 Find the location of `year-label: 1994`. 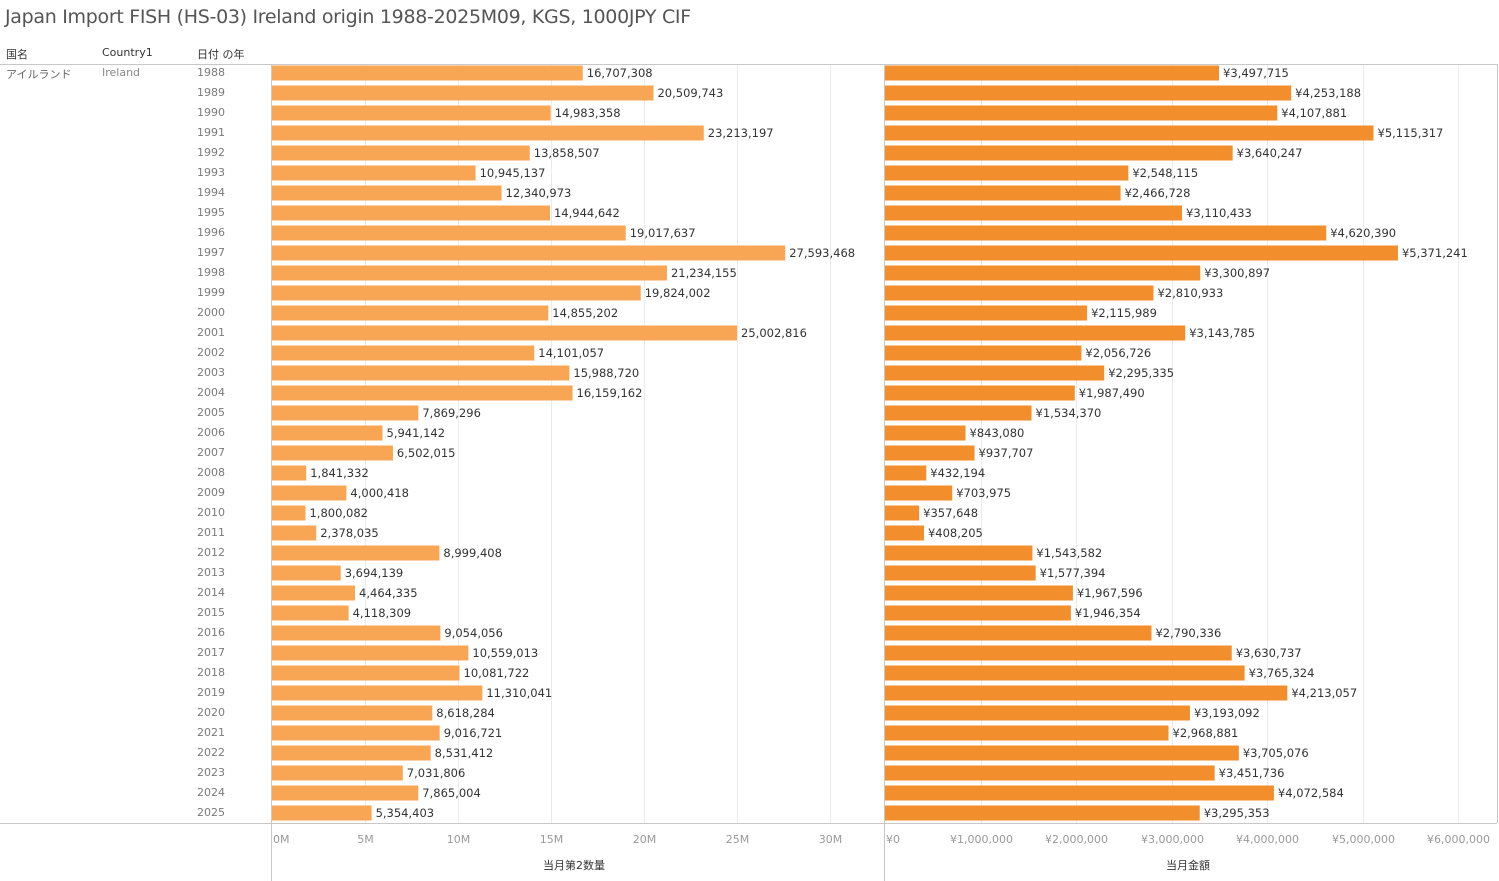

year-label: 1994 is located at coordinates (211, 192).